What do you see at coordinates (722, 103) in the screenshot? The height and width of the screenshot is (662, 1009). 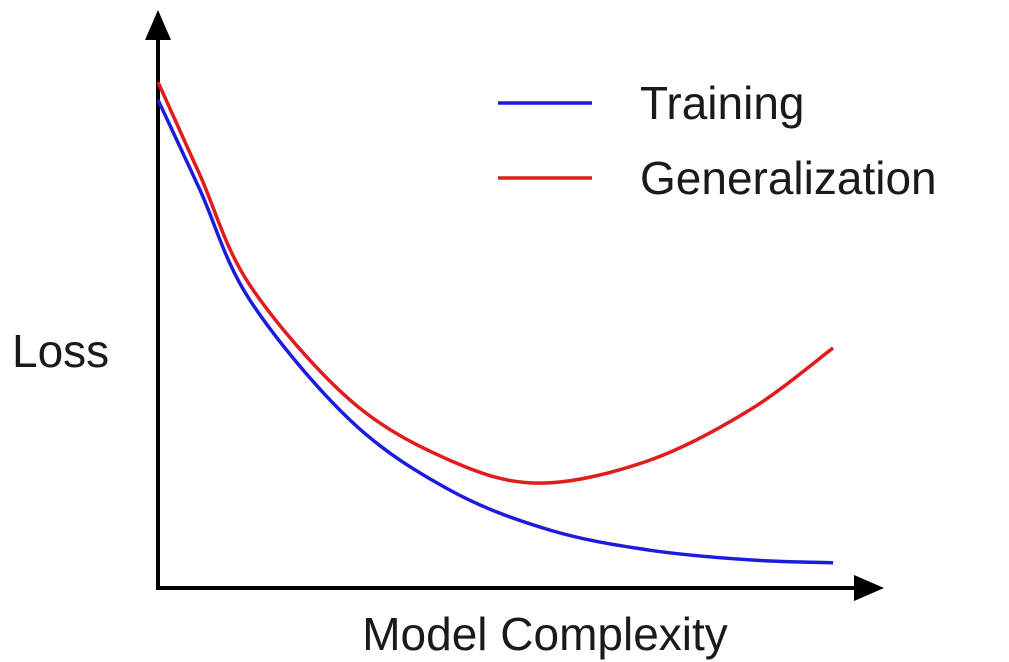 I see `legend-label: Training` at bounding box center [722, 103].